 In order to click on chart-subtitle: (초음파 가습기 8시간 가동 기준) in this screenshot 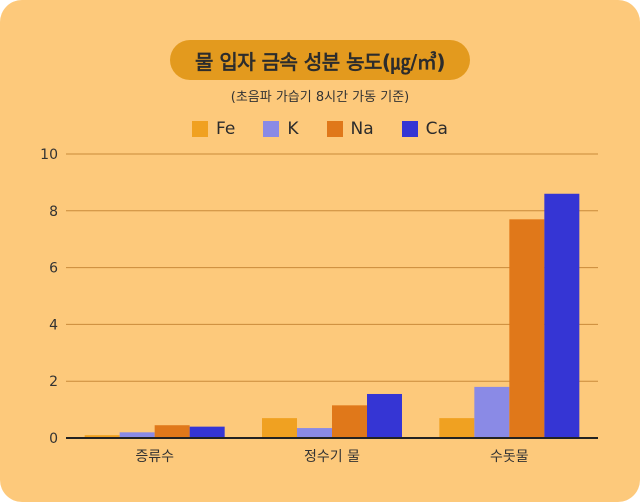, I will do `click(320, 97)`.